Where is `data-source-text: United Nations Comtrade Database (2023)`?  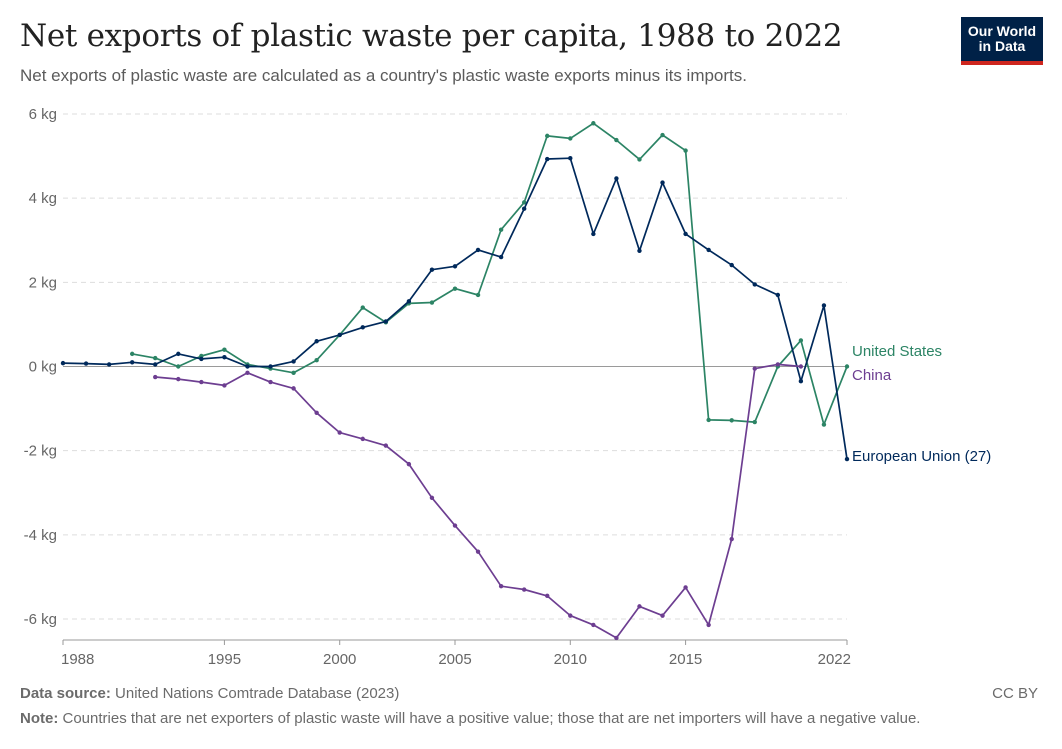 data-source-text: United Nations Comtrade Database (2023) is located at coordinates (257, 693).